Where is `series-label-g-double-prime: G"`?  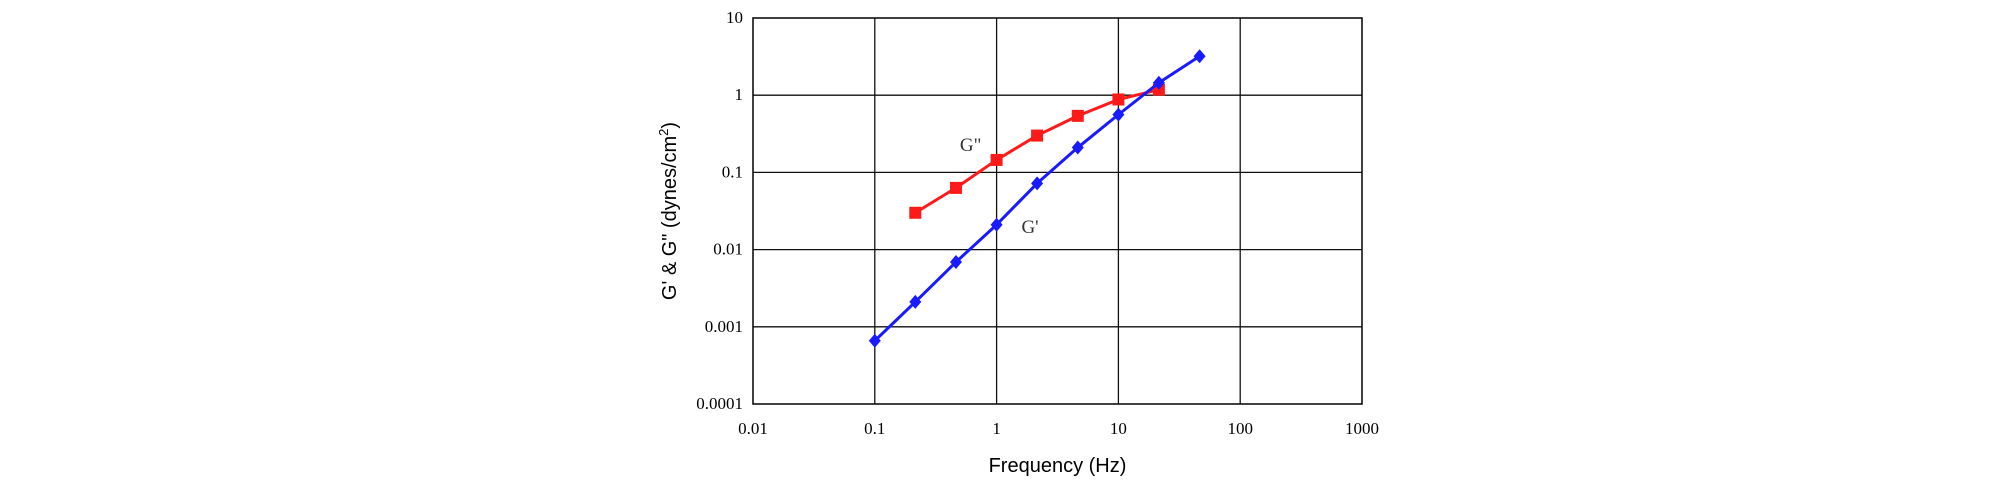 series-label-g-double-prime: G" is located at coordinates (970, 145).